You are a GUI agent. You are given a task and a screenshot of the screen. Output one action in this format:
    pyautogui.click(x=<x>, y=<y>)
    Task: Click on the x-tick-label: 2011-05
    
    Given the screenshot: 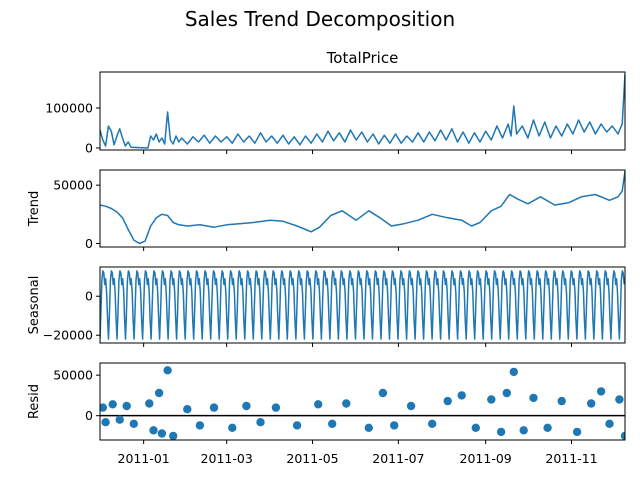 What is the action you would take?
    pyautogui.click(x=312, y=458)
    